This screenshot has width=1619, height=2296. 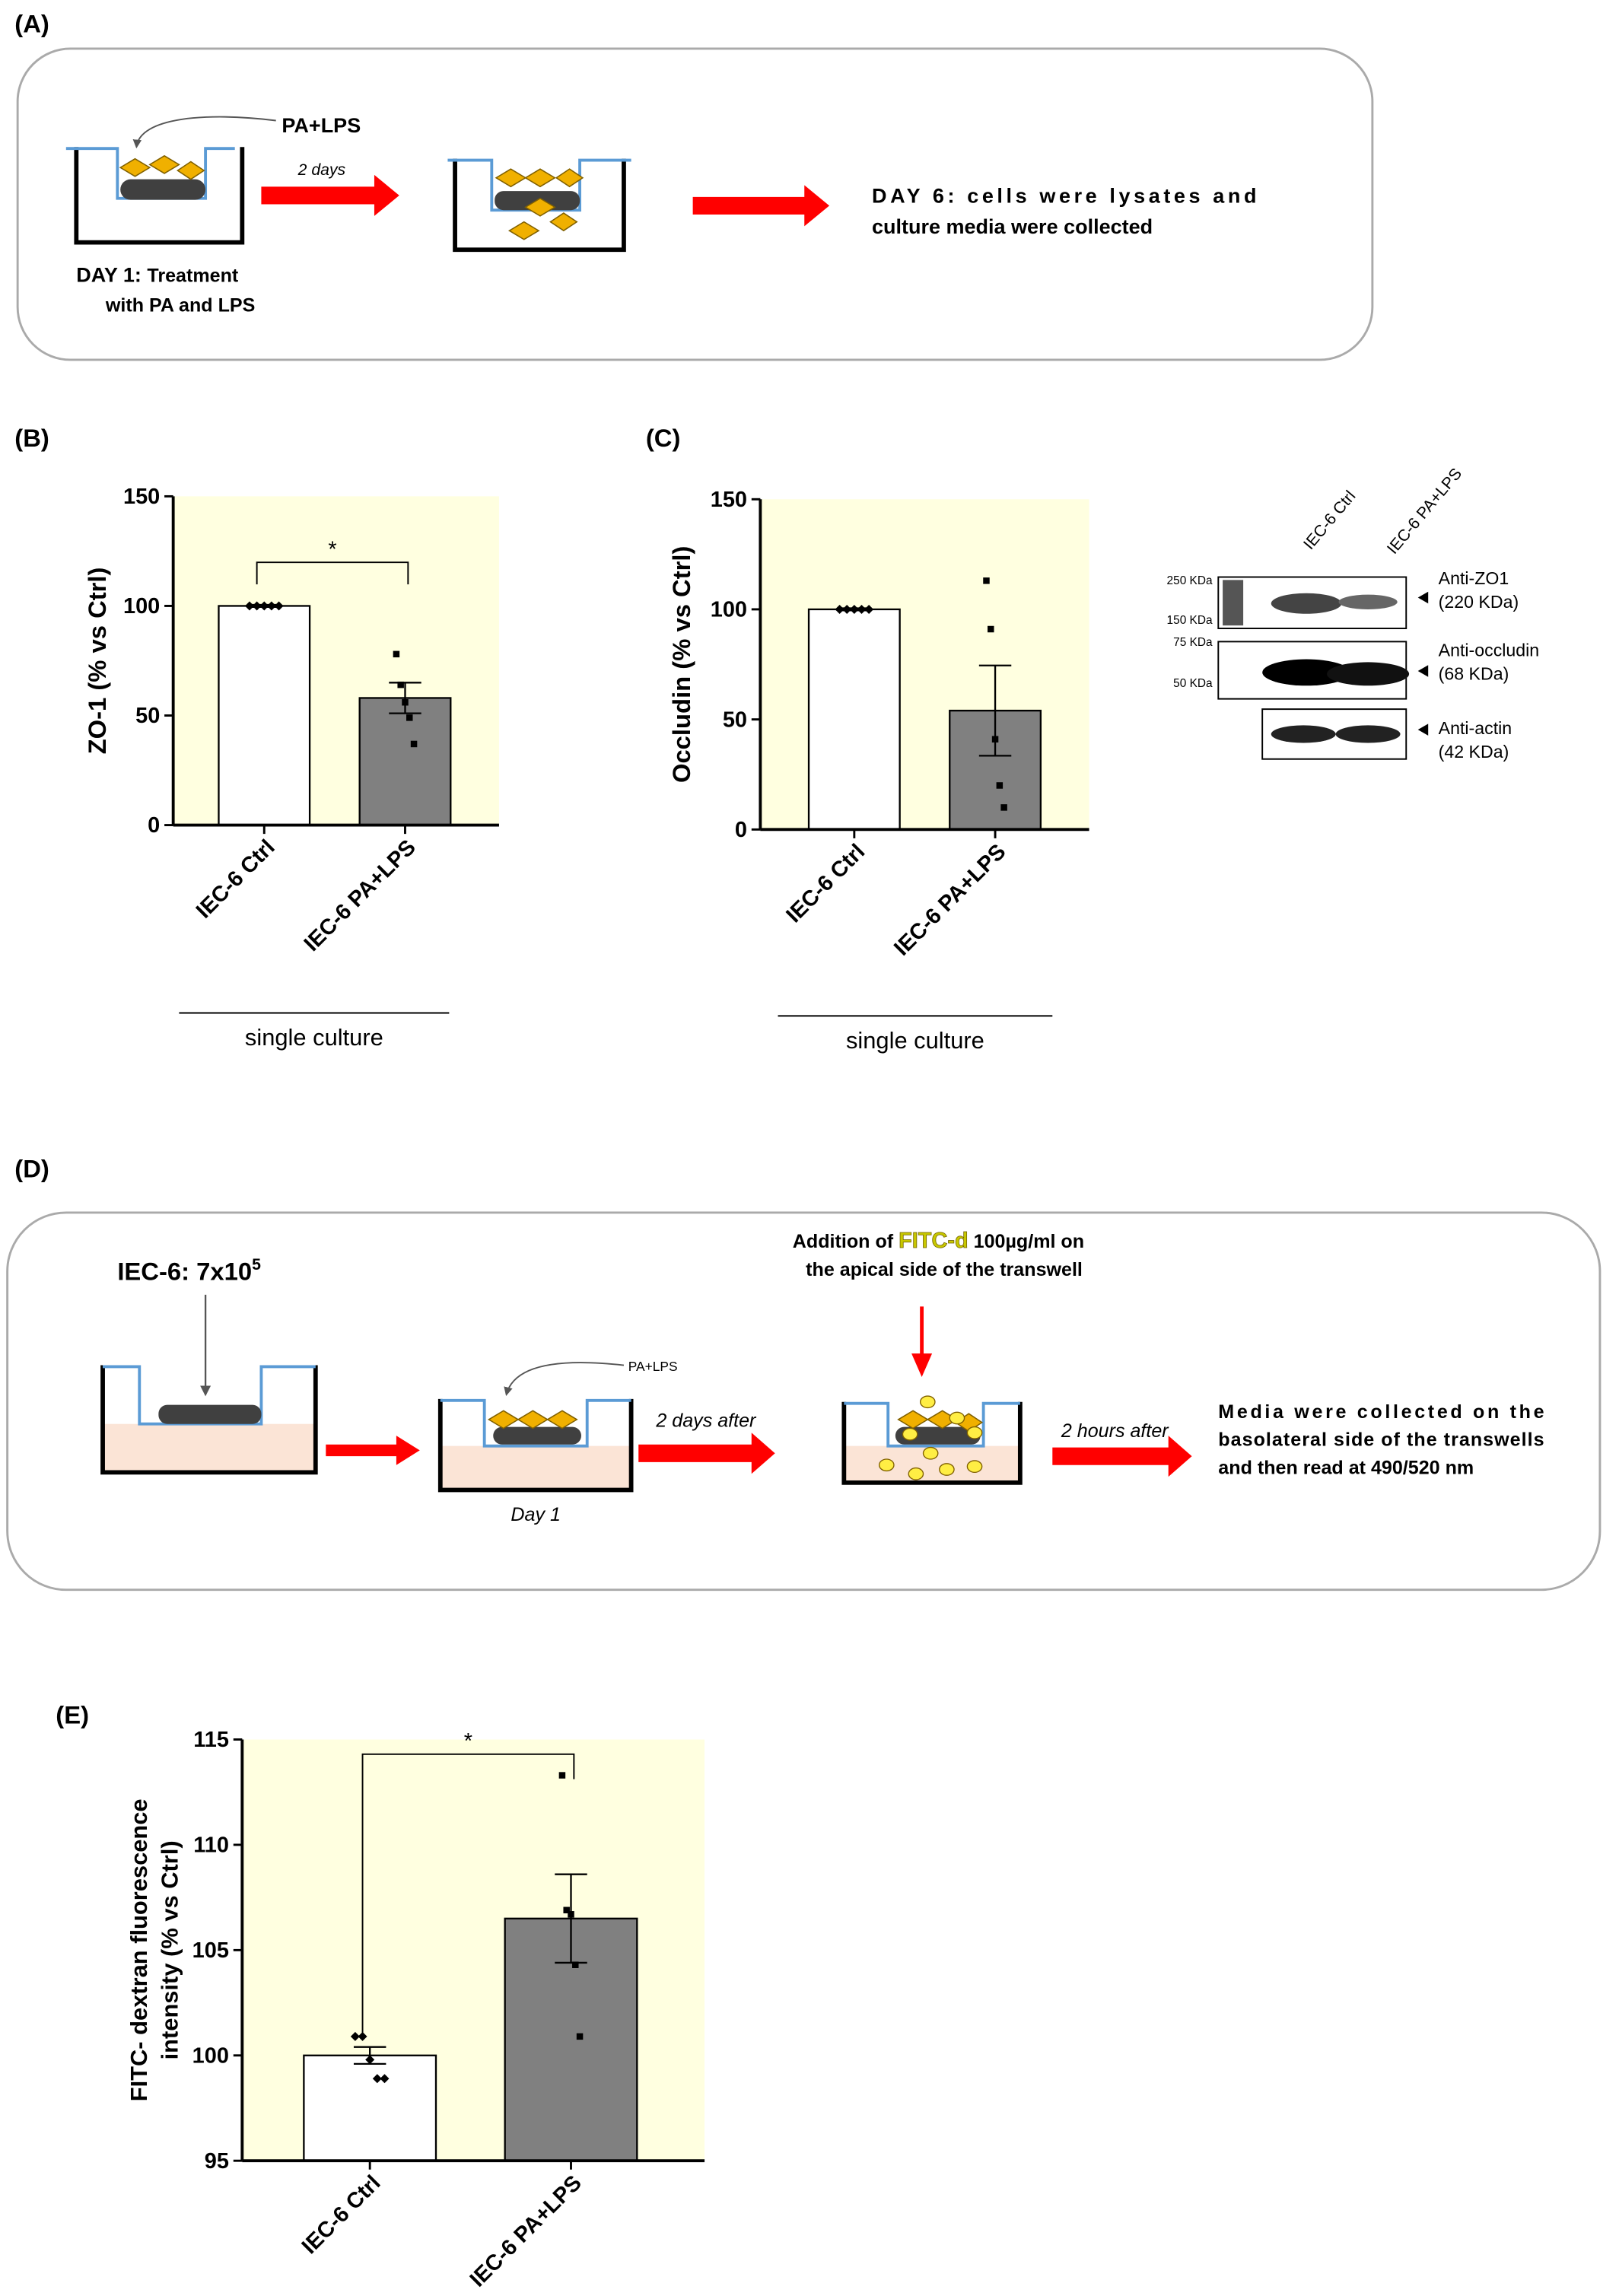 What do you see at coordinates (332, 549) in the screenshot?
I see `significance-label: *` at bounding box center [332, 549].